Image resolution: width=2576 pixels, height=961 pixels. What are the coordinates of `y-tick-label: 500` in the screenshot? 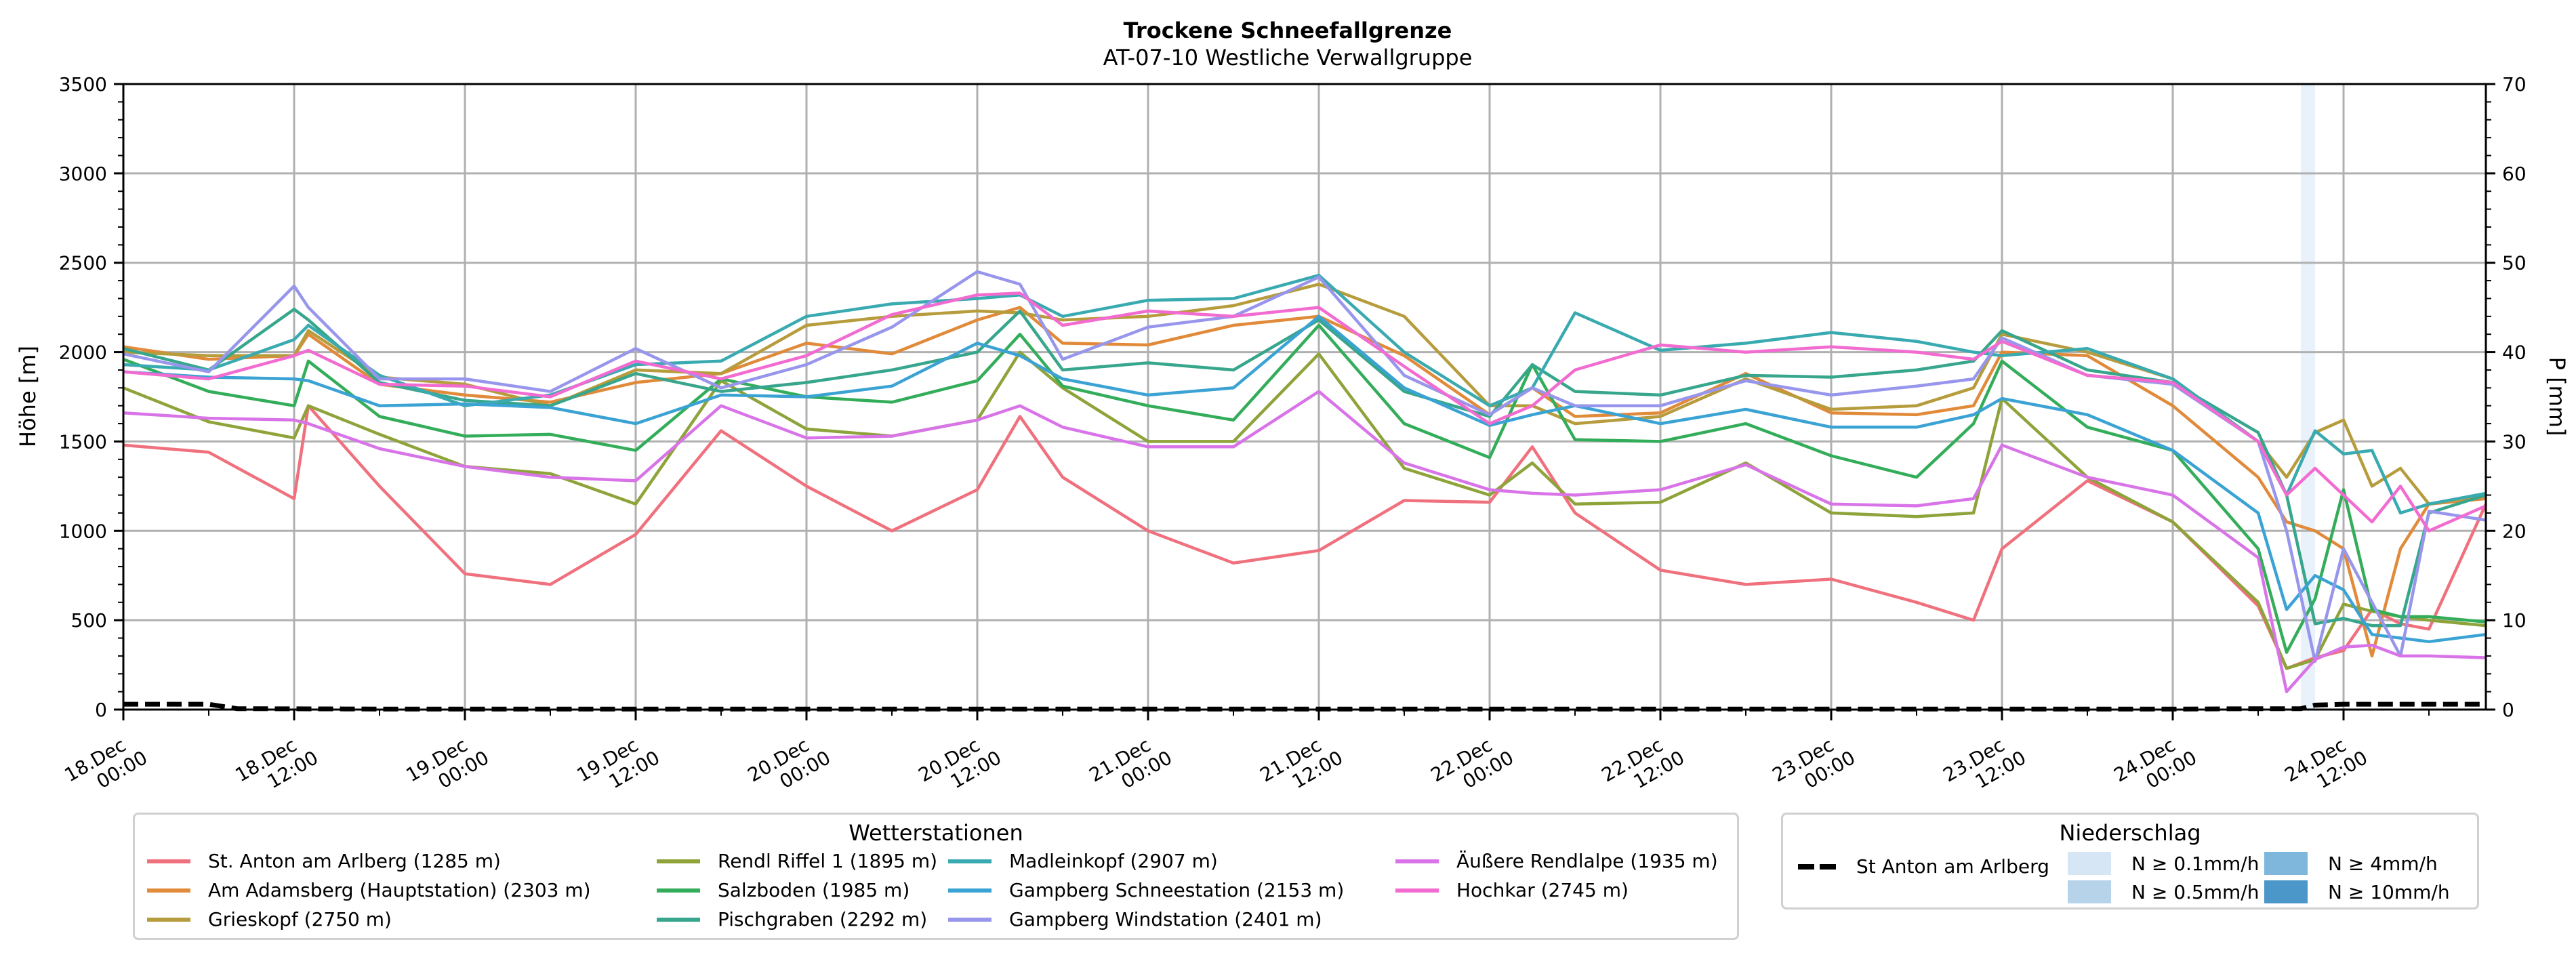 It's located at (89, 620).